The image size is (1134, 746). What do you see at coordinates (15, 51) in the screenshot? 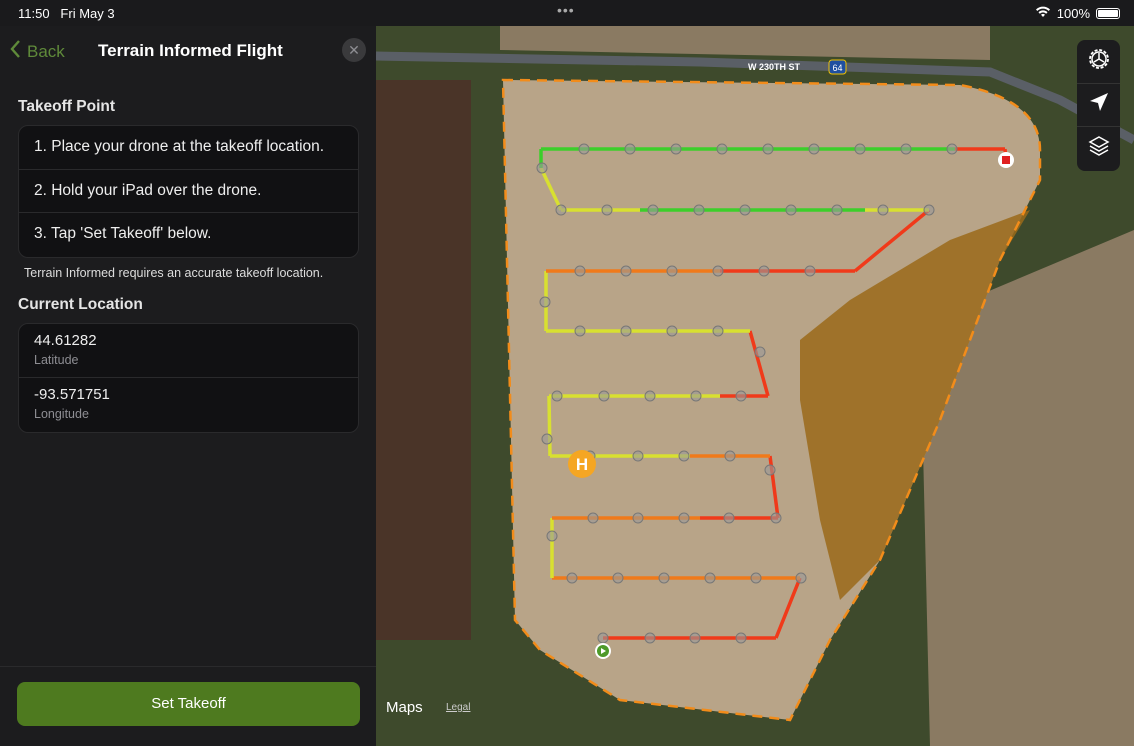
I see `chevron-left-icon` at bounding box center [15, 51].